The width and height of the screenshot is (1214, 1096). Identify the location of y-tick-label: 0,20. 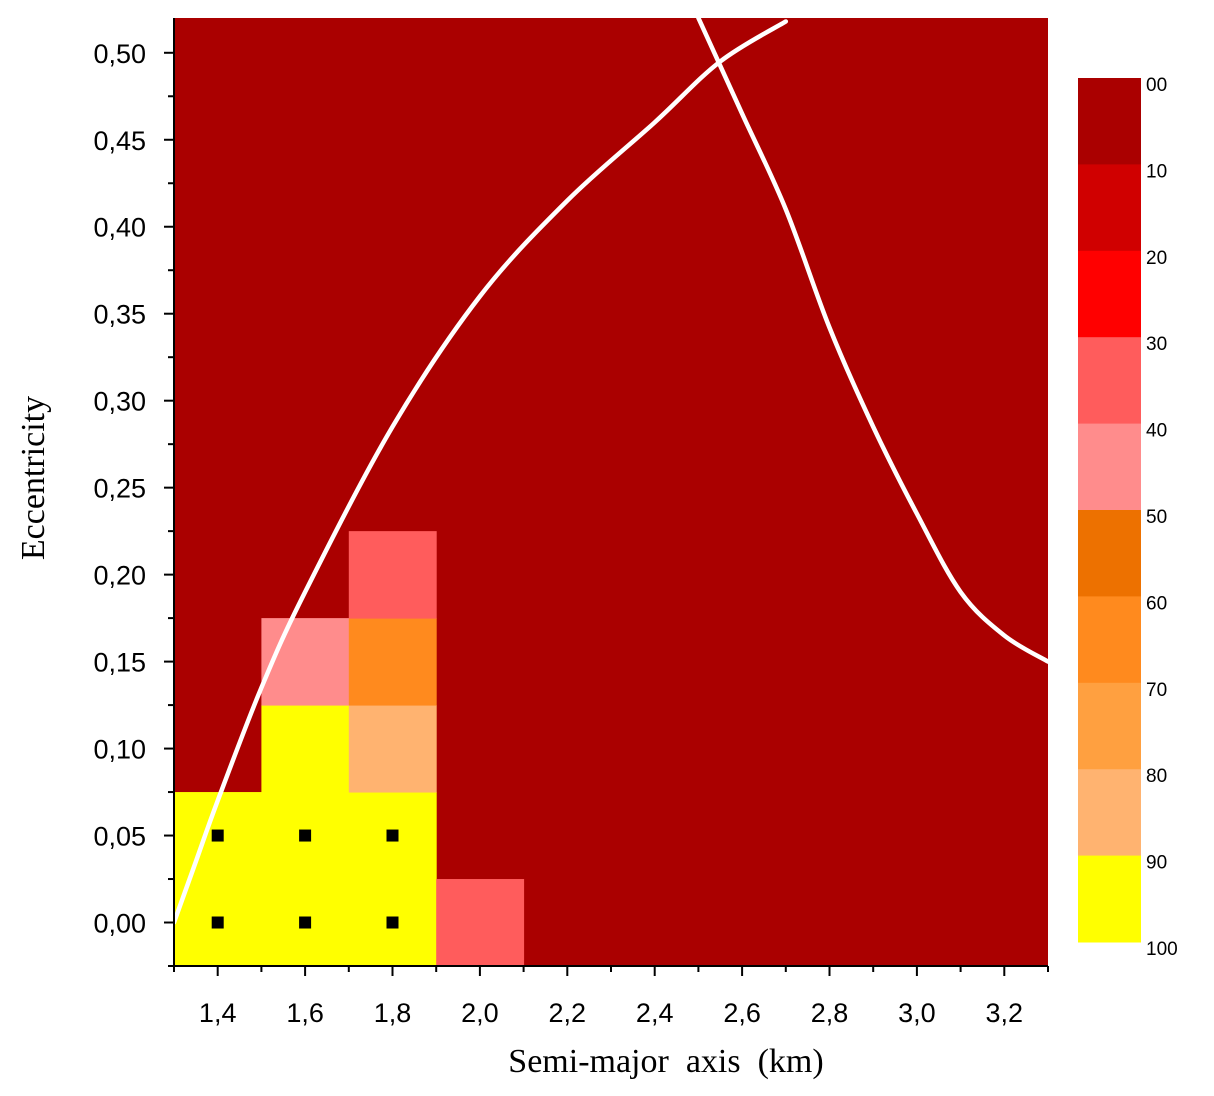
(119, 576).